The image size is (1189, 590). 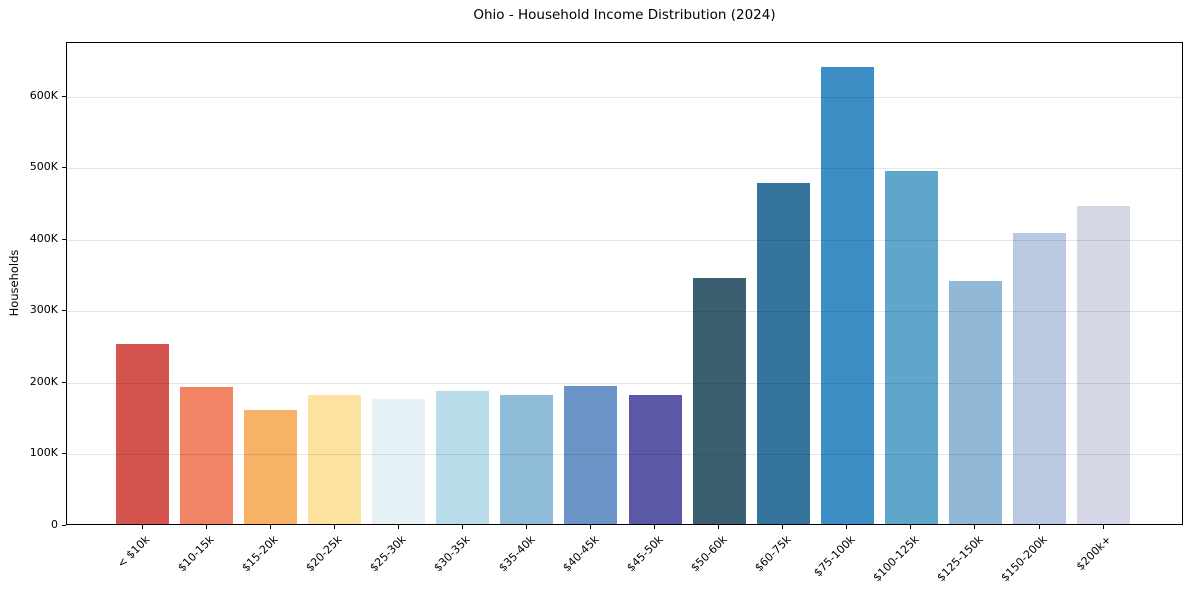 What do you see at coordinates (43, 167) in the screenshot?
I see `y-tick-label: 500K` at bounding box center [43, 167].